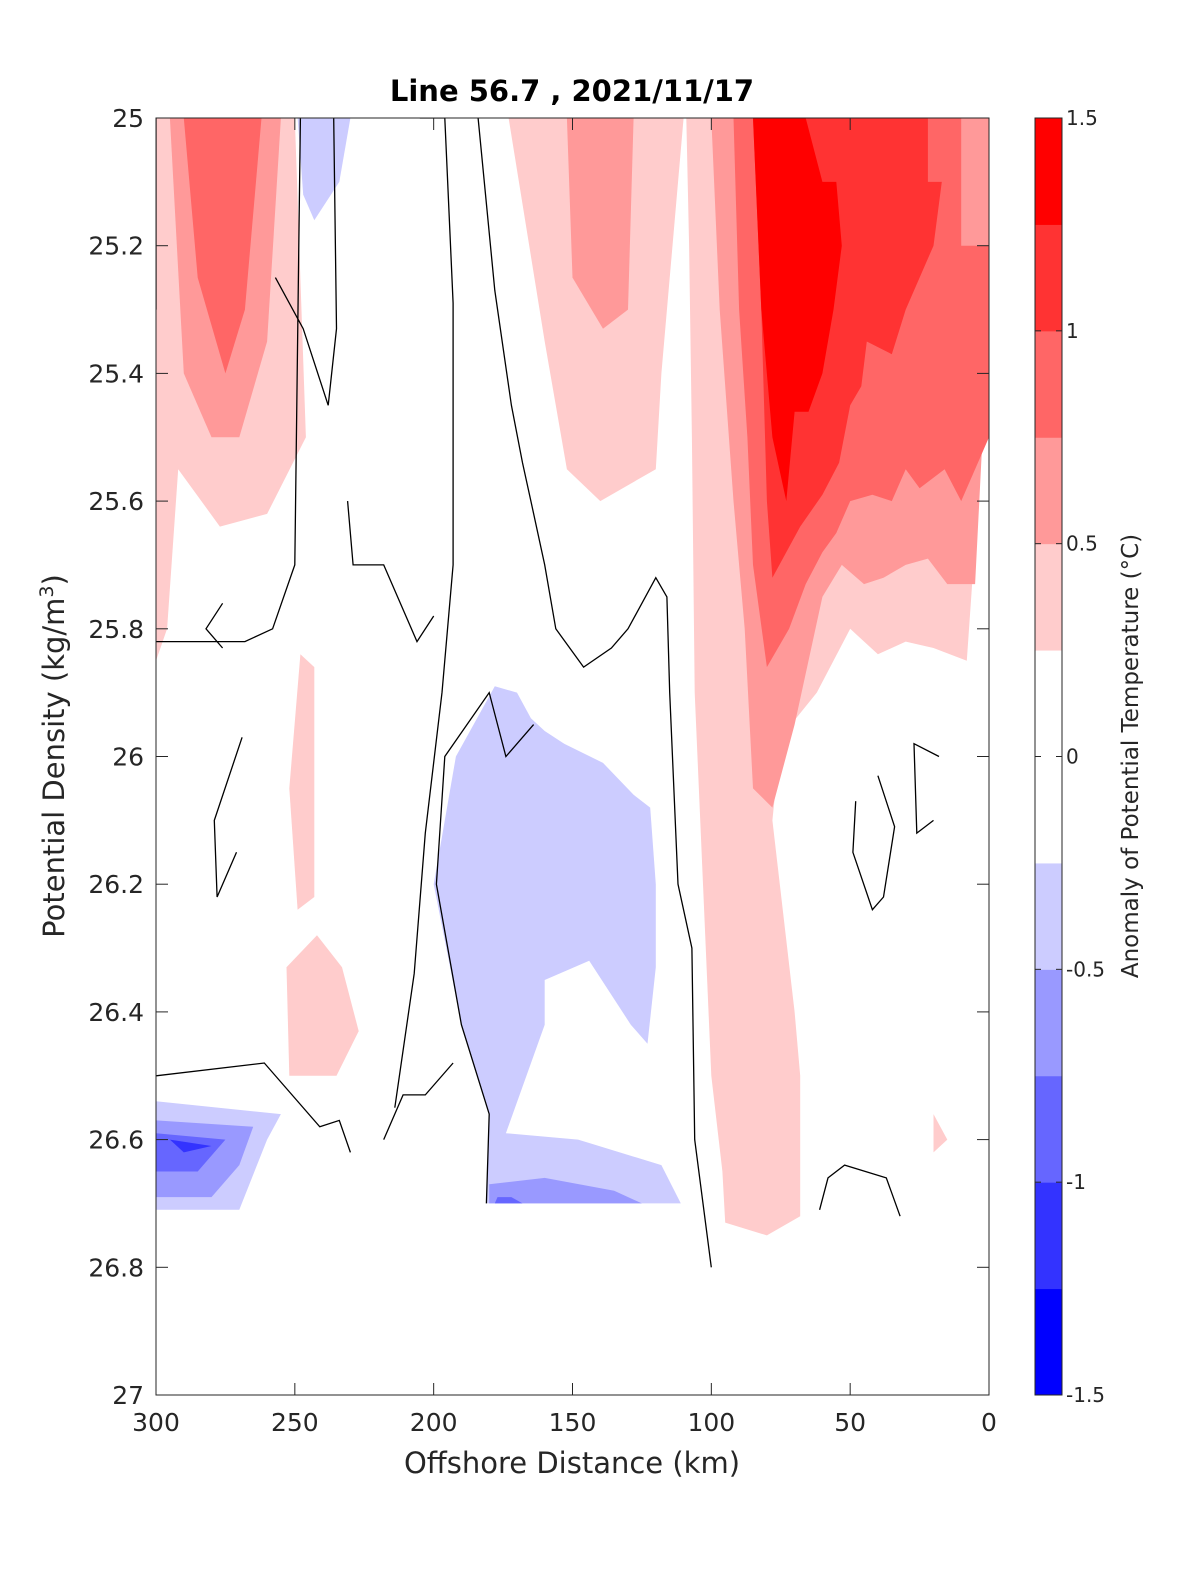 This screenshot has height=1575, width=1200. What do you see at coordinates (1085, 969) in the screenshot?
I see `colorbar-tick-label-4: -0.5` at bounding box center [1085, 969].